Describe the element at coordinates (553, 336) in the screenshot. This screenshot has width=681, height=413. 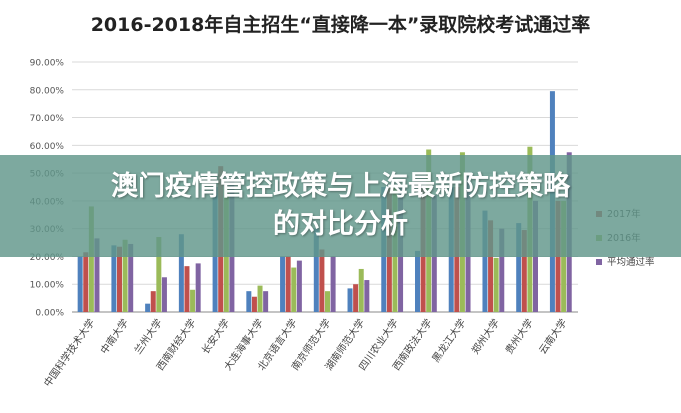
I see `x-tick-label: 云南大学` at that location.